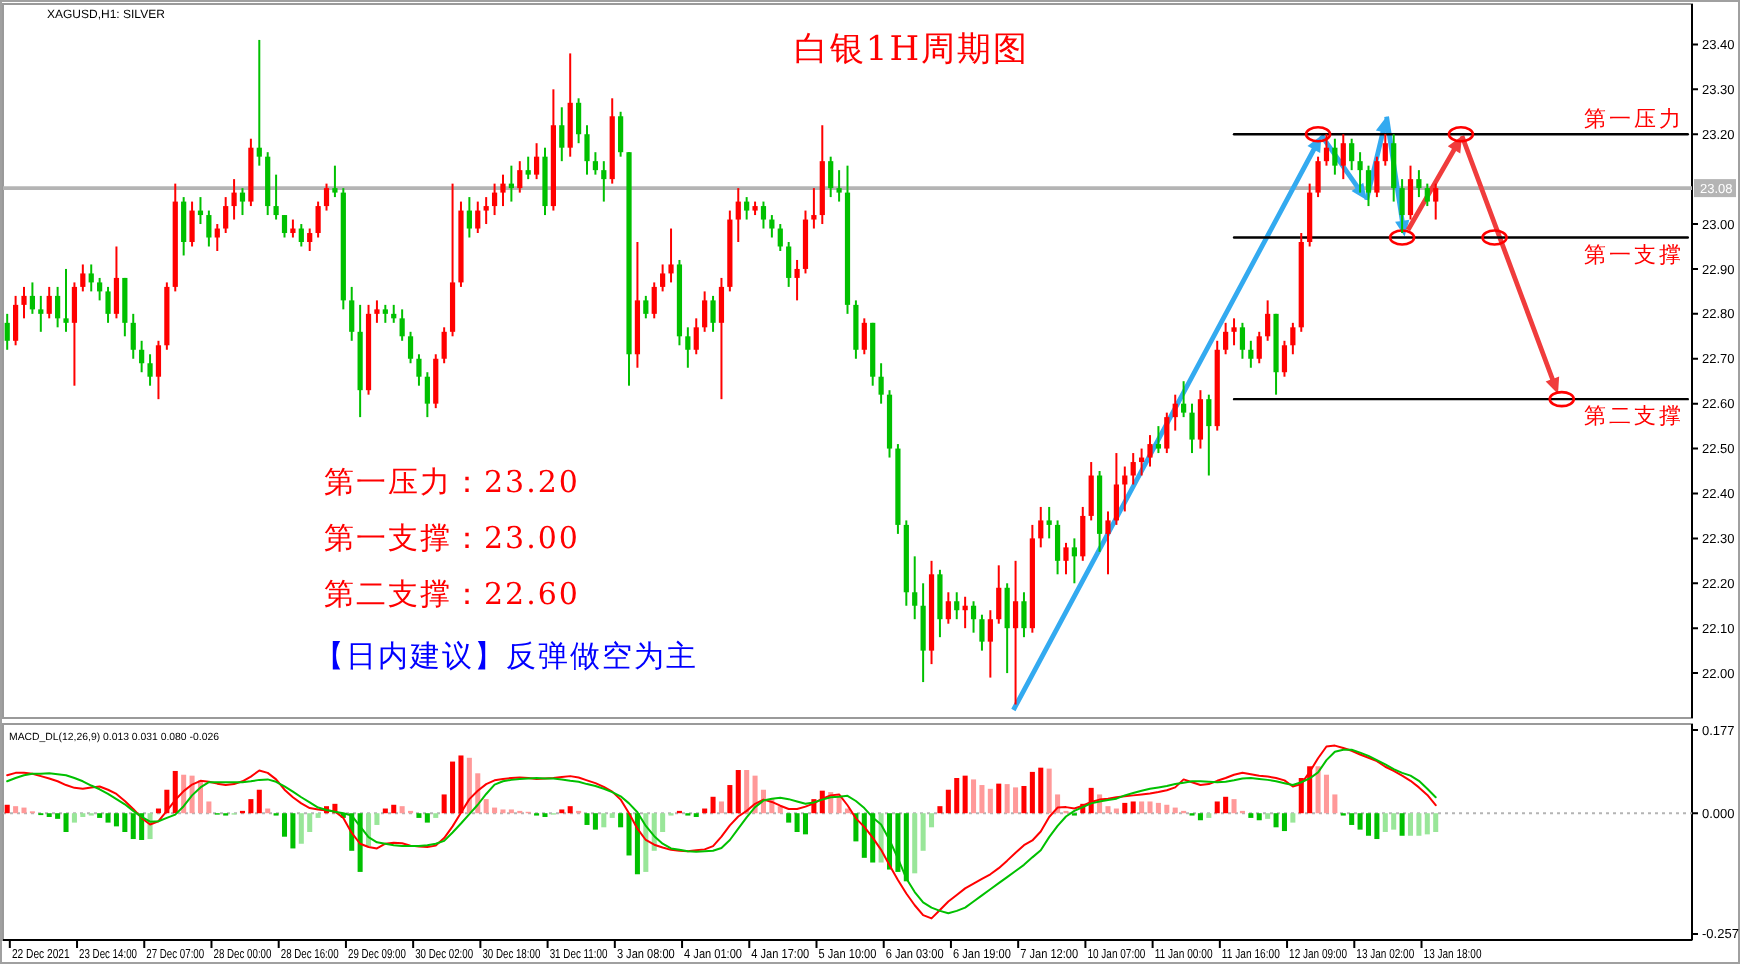 The width and height of the screenshot is (1740, 964). What do you see at coordinates (506, 656) in the screenshot?
I see `annotation: 【日内建议】反弹做空为主` at bounding box center [506, 656].